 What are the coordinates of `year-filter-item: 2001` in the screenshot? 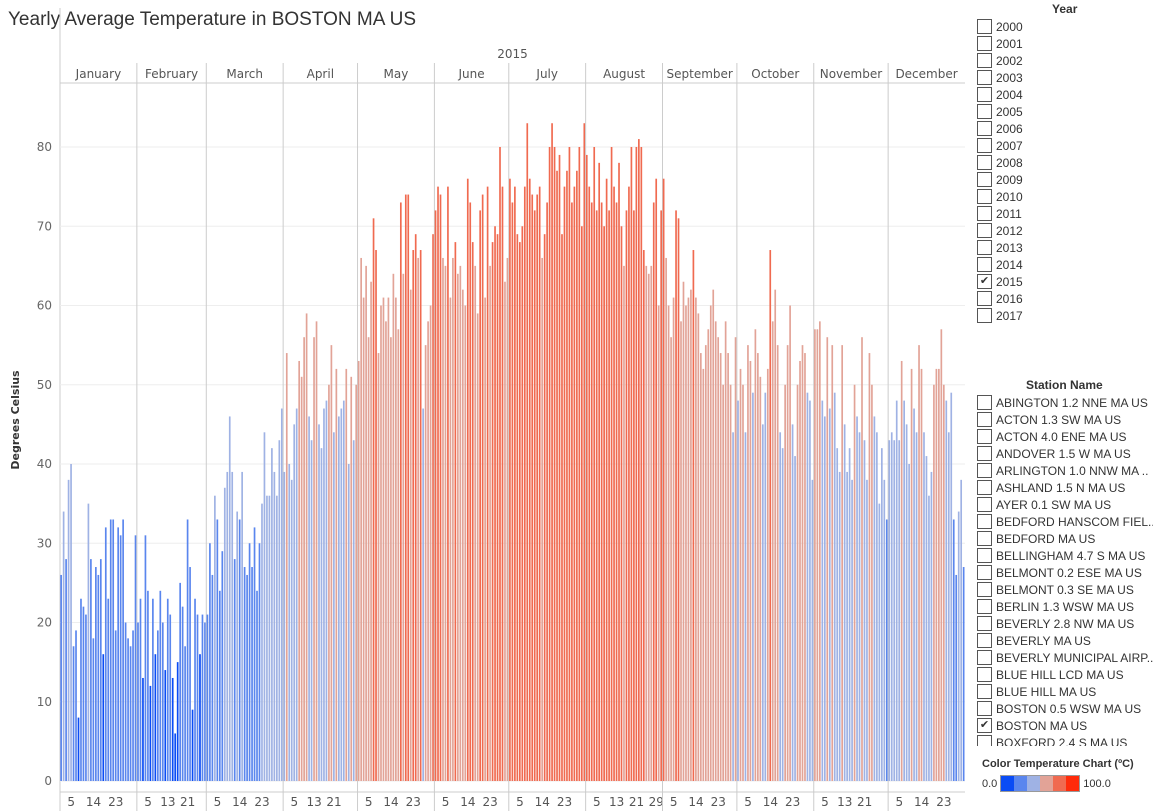 It's located at (1000, 43).